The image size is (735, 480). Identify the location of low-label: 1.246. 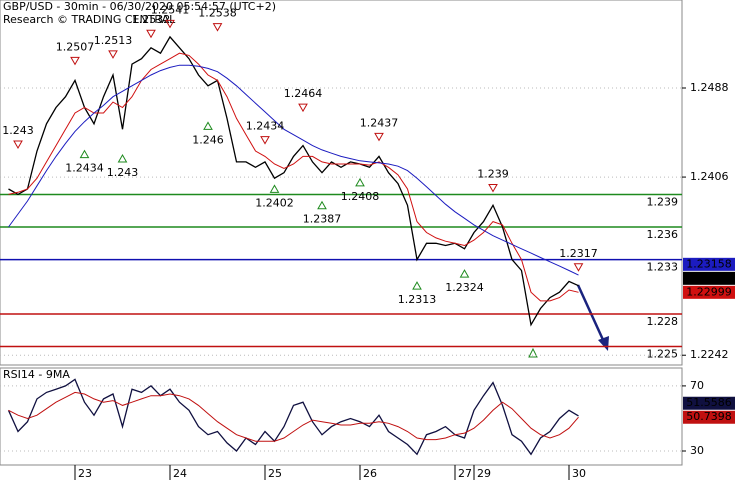
(208, 139).